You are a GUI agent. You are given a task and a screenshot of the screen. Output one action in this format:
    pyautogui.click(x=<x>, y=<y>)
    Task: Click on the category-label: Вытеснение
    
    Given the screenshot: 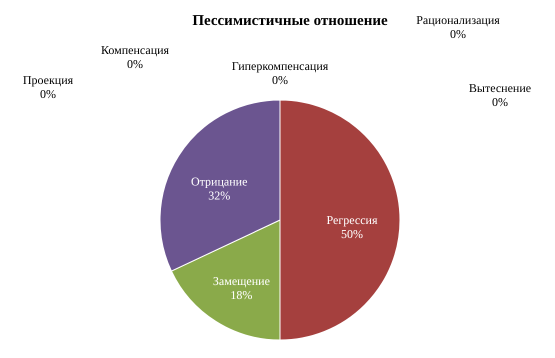 What is the action you would take?
    pyautogui.click(x=500, y=88)
    